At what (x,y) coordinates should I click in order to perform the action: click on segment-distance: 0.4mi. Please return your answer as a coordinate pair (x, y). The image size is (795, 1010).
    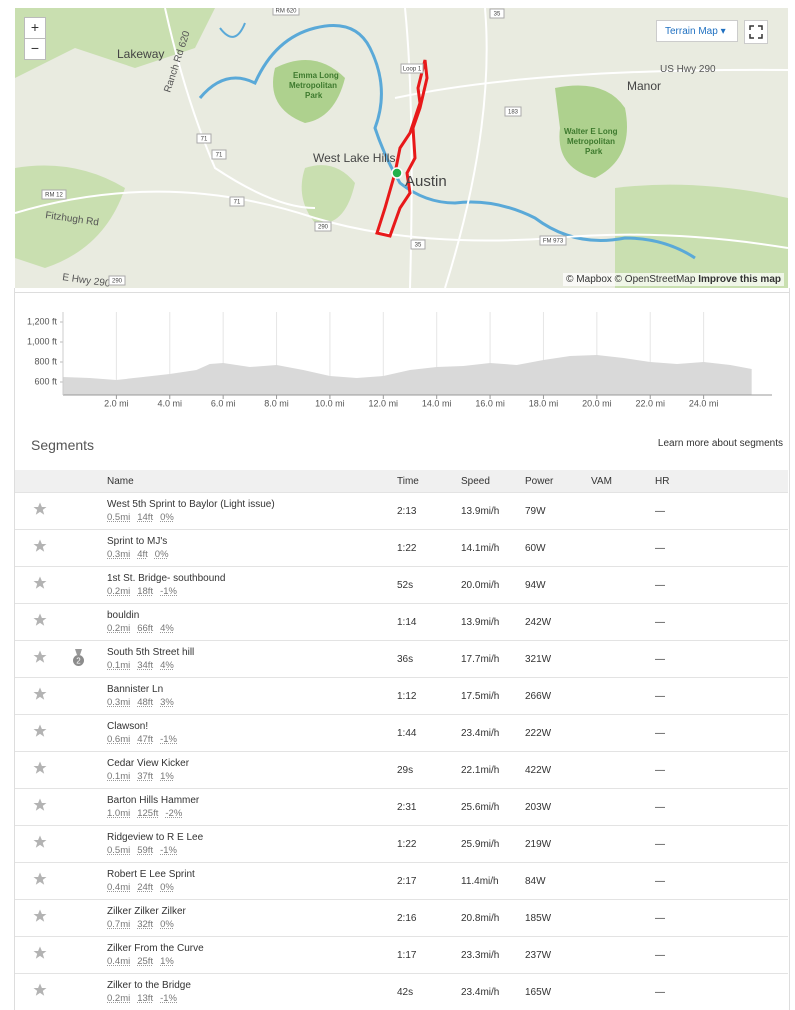
    Looking at the image, I should click on (119, 961).